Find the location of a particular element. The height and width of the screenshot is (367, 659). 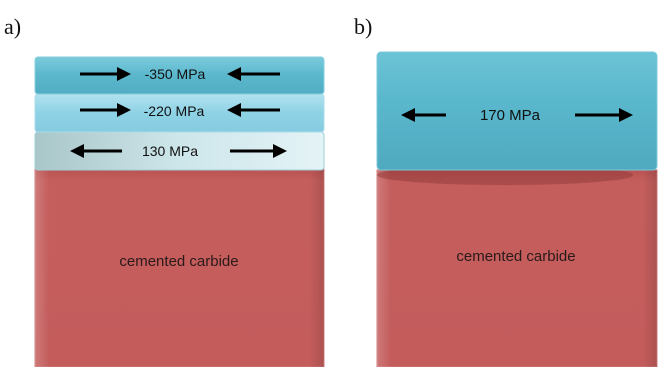

panel-b-substrate-label: cemented carbide is located at coordinates (515, 256).